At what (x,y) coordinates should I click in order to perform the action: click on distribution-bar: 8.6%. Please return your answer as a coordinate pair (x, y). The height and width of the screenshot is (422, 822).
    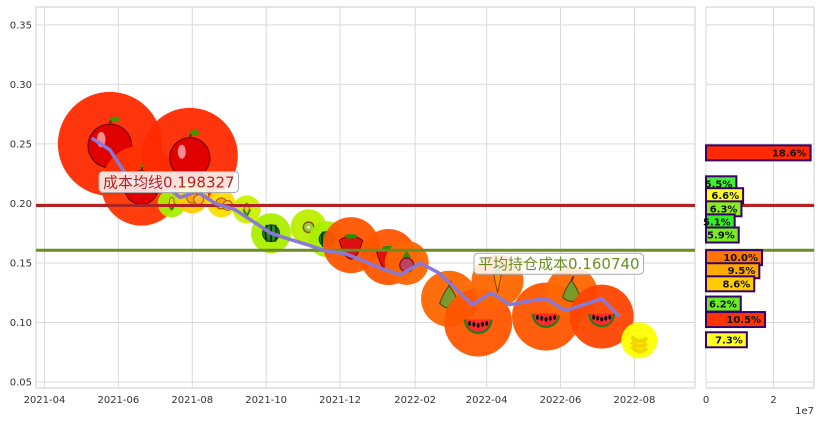
    Looking at the image, I should click on (730, 284).